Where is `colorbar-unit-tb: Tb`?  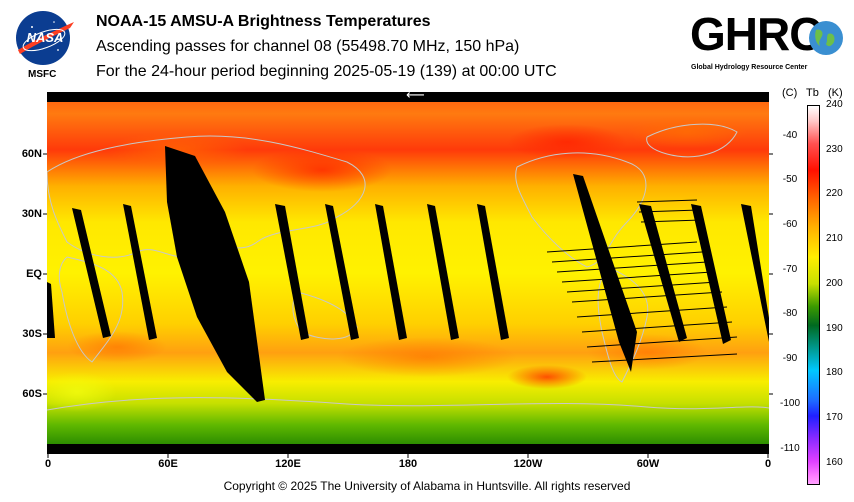
colorbar-unit-tb: Tb is located at coordinates (812, 93).